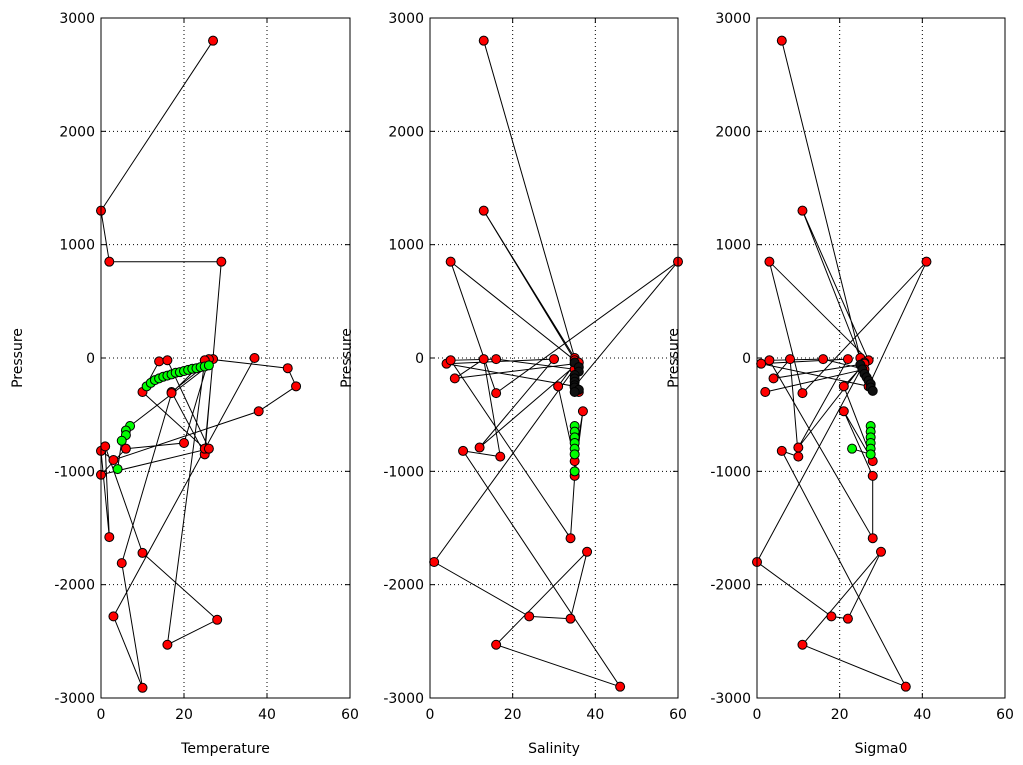 Image resolution: width=1023 pixels, height=765 pixels. I want to click on x-axis-label: Sigma0, so click(881, 749).